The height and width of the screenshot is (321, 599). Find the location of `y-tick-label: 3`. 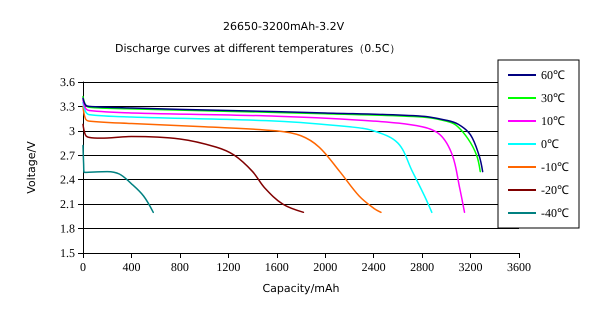

y-tick-label: 3 is located at coordinates (72, 131).